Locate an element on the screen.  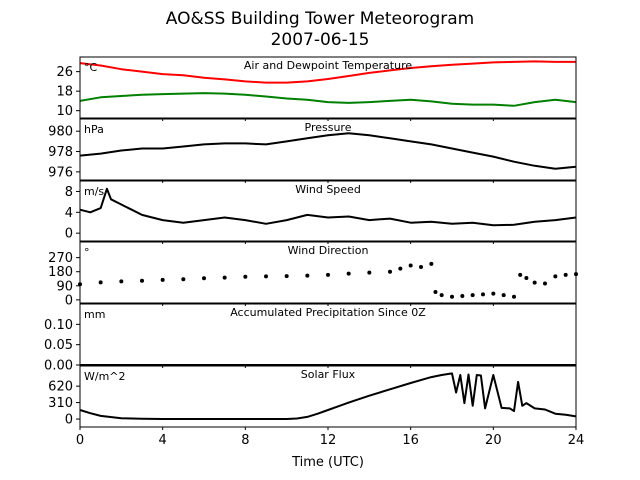
chart-subtitle: 2007-06-15 is located at coordinates (320, 40).